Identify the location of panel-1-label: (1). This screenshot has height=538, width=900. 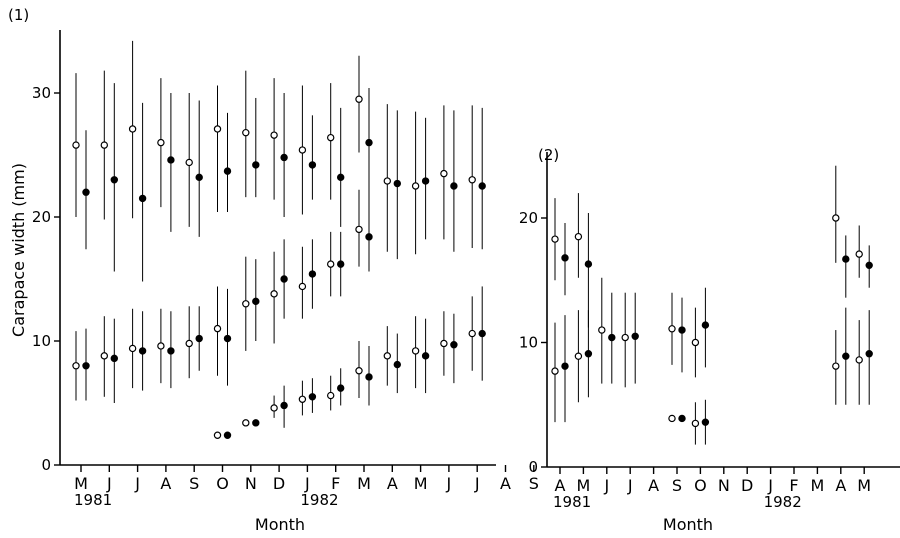
(18, 15).